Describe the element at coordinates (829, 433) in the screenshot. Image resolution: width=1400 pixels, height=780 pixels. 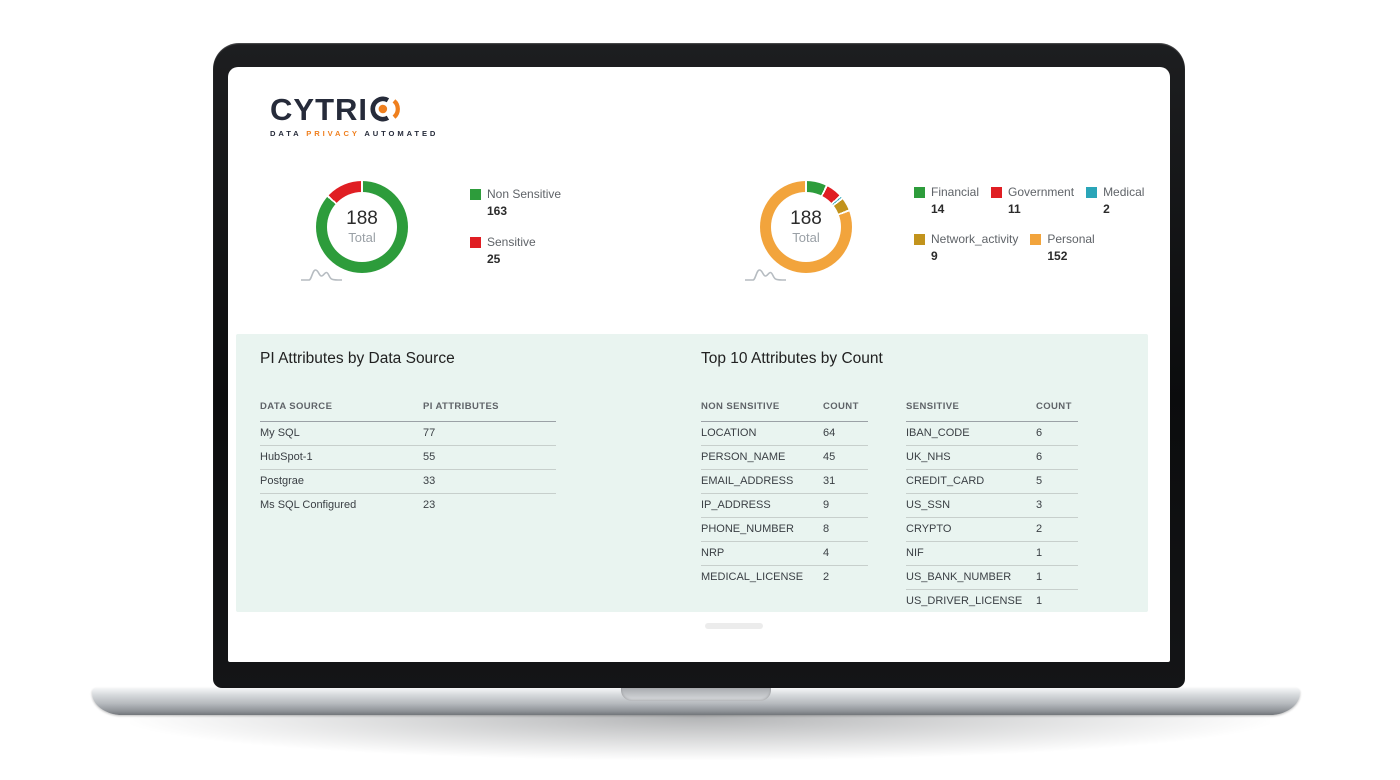
I see `table-cell: 64` at that location.